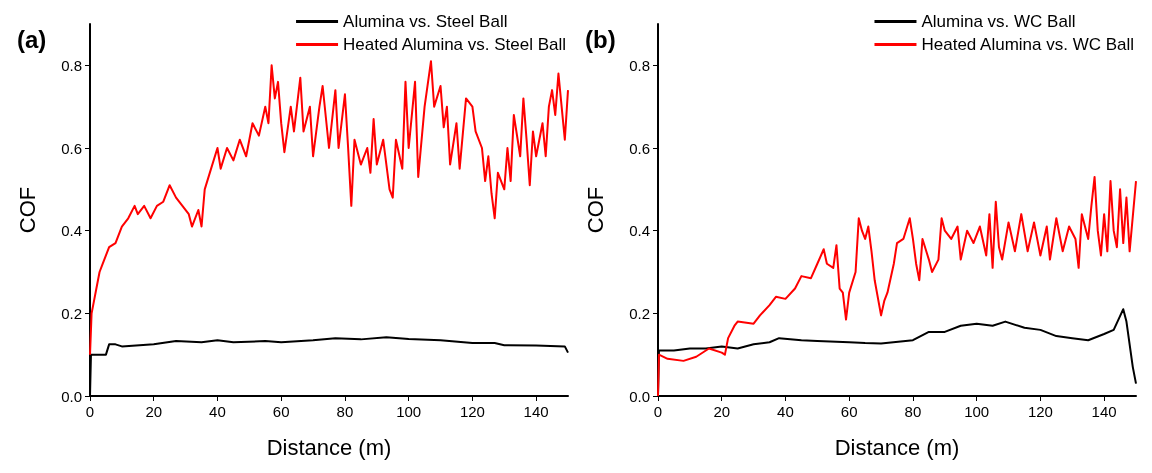  Describe the element at coordinates (1028, 44) in the screenshot. I see `legend-label: Heated Alumina vs. WC Ball` at that location.